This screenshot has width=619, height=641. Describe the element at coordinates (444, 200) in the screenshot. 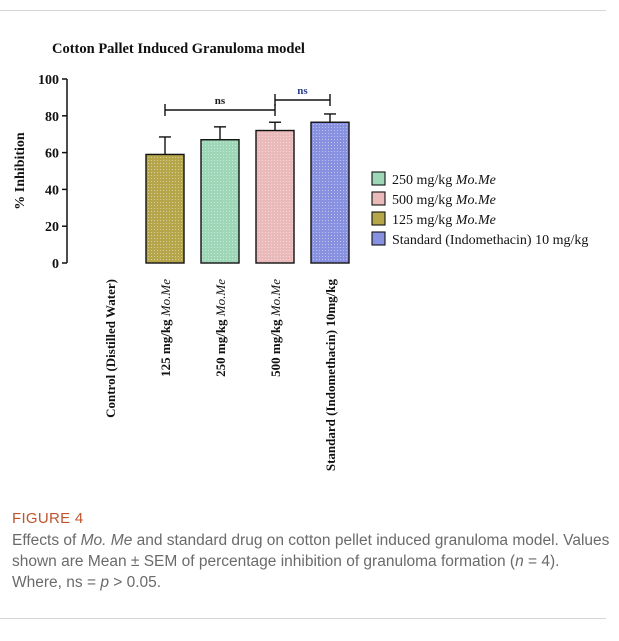

I see `legend-label: 500 mg/kg Mo.Me` at that location.